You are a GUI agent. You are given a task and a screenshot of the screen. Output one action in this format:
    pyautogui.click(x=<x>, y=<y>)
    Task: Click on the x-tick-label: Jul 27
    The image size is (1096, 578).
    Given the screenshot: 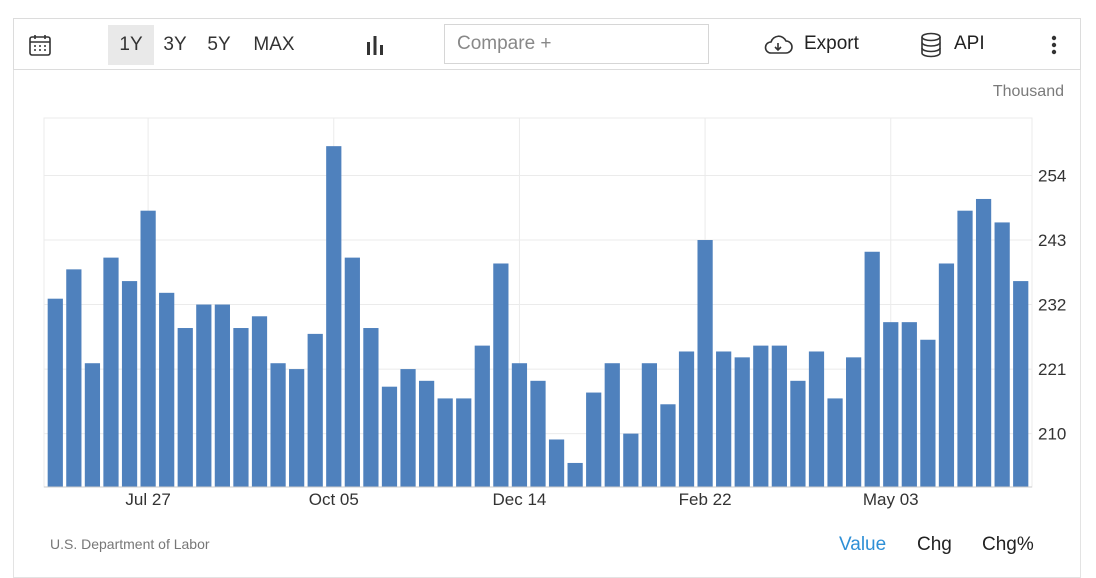 What is the action you would take?
    pyautogui.click(x=147, y=499)
    